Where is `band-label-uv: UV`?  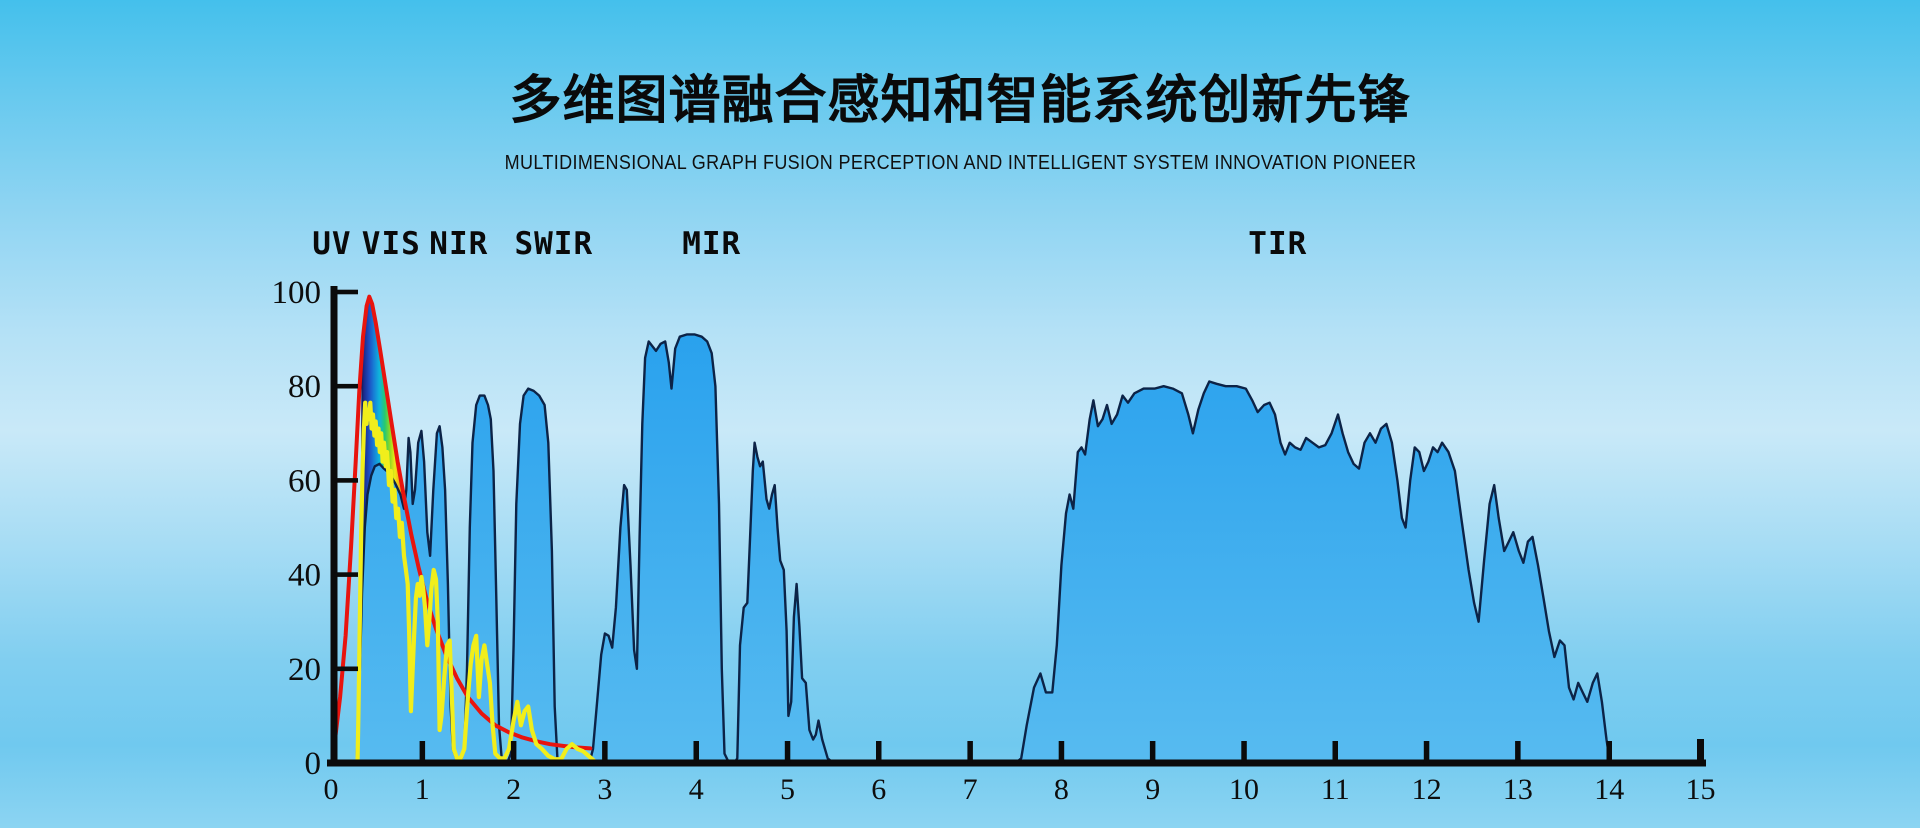 band-label-uv: UV is located at coordinates (332, 244).